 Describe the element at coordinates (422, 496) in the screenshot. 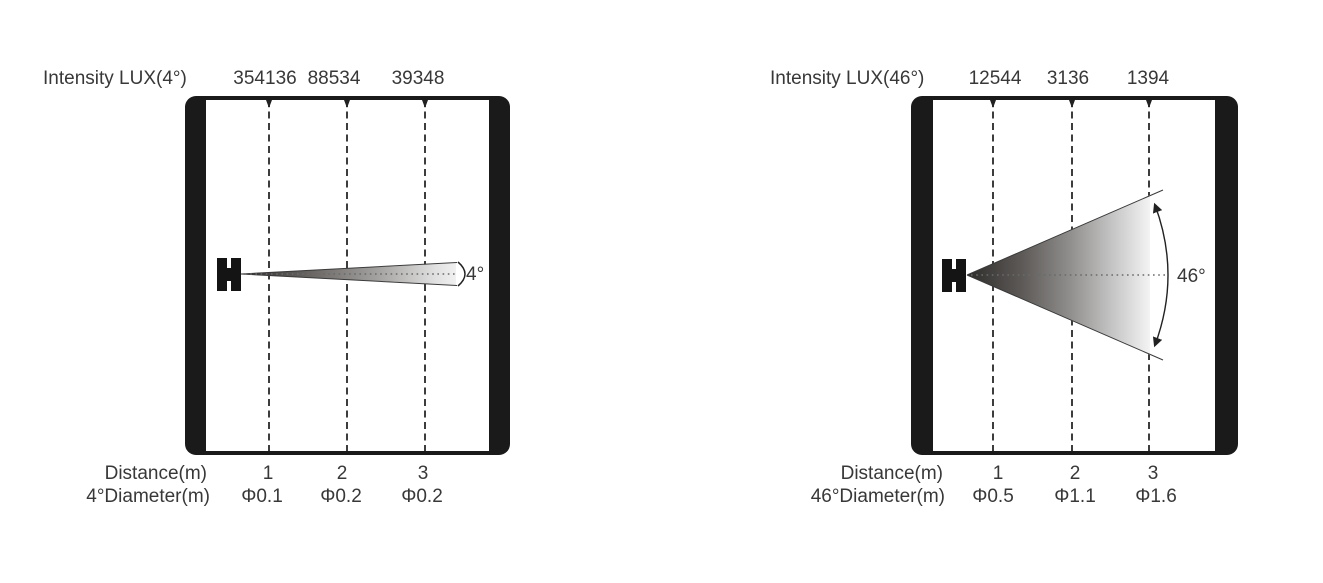

I see `diameter-value-3m: Φ0.2` at that location.